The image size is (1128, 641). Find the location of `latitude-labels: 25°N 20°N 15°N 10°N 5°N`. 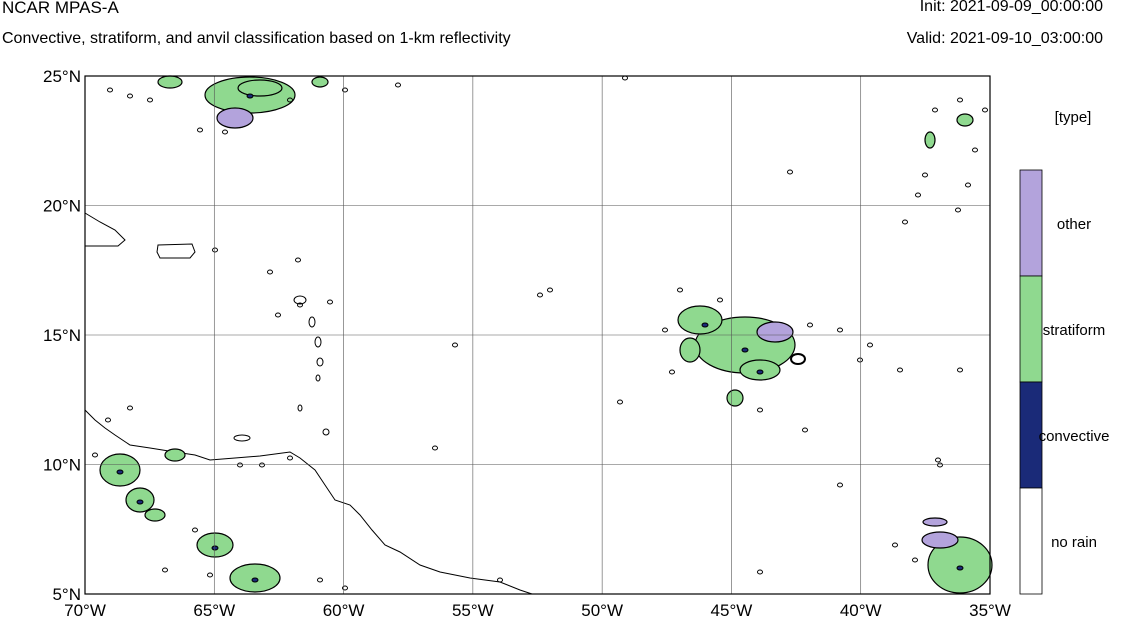

latitude-labels: 25°N 20°N 15°N 10°N 5°N is located at coordinates (62, 335).